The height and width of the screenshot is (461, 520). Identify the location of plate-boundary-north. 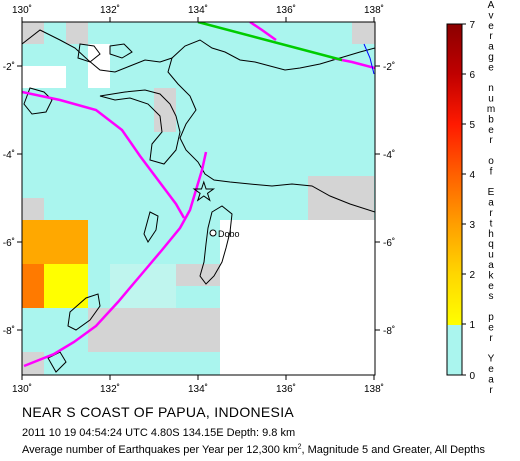
(263, 32).